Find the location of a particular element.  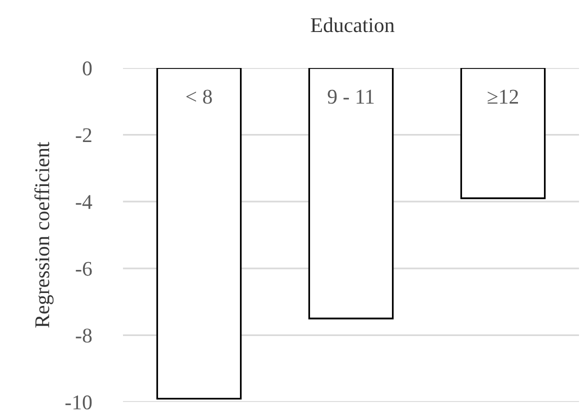

x-tick-label: 9 - 11 is located at coordinates (351, 97).